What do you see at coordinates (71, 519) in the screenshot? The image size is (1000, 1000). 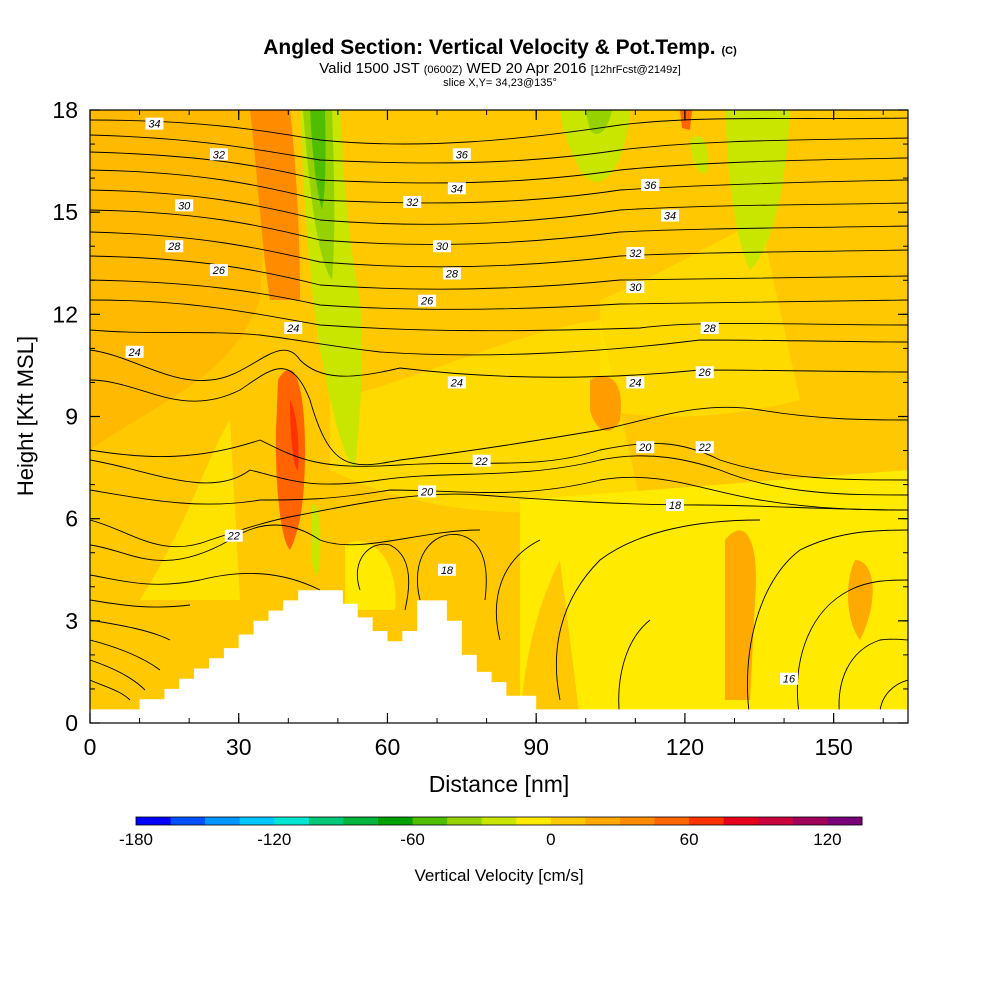 I see `y-tick-label: 6` at bounding box center [71, 519].